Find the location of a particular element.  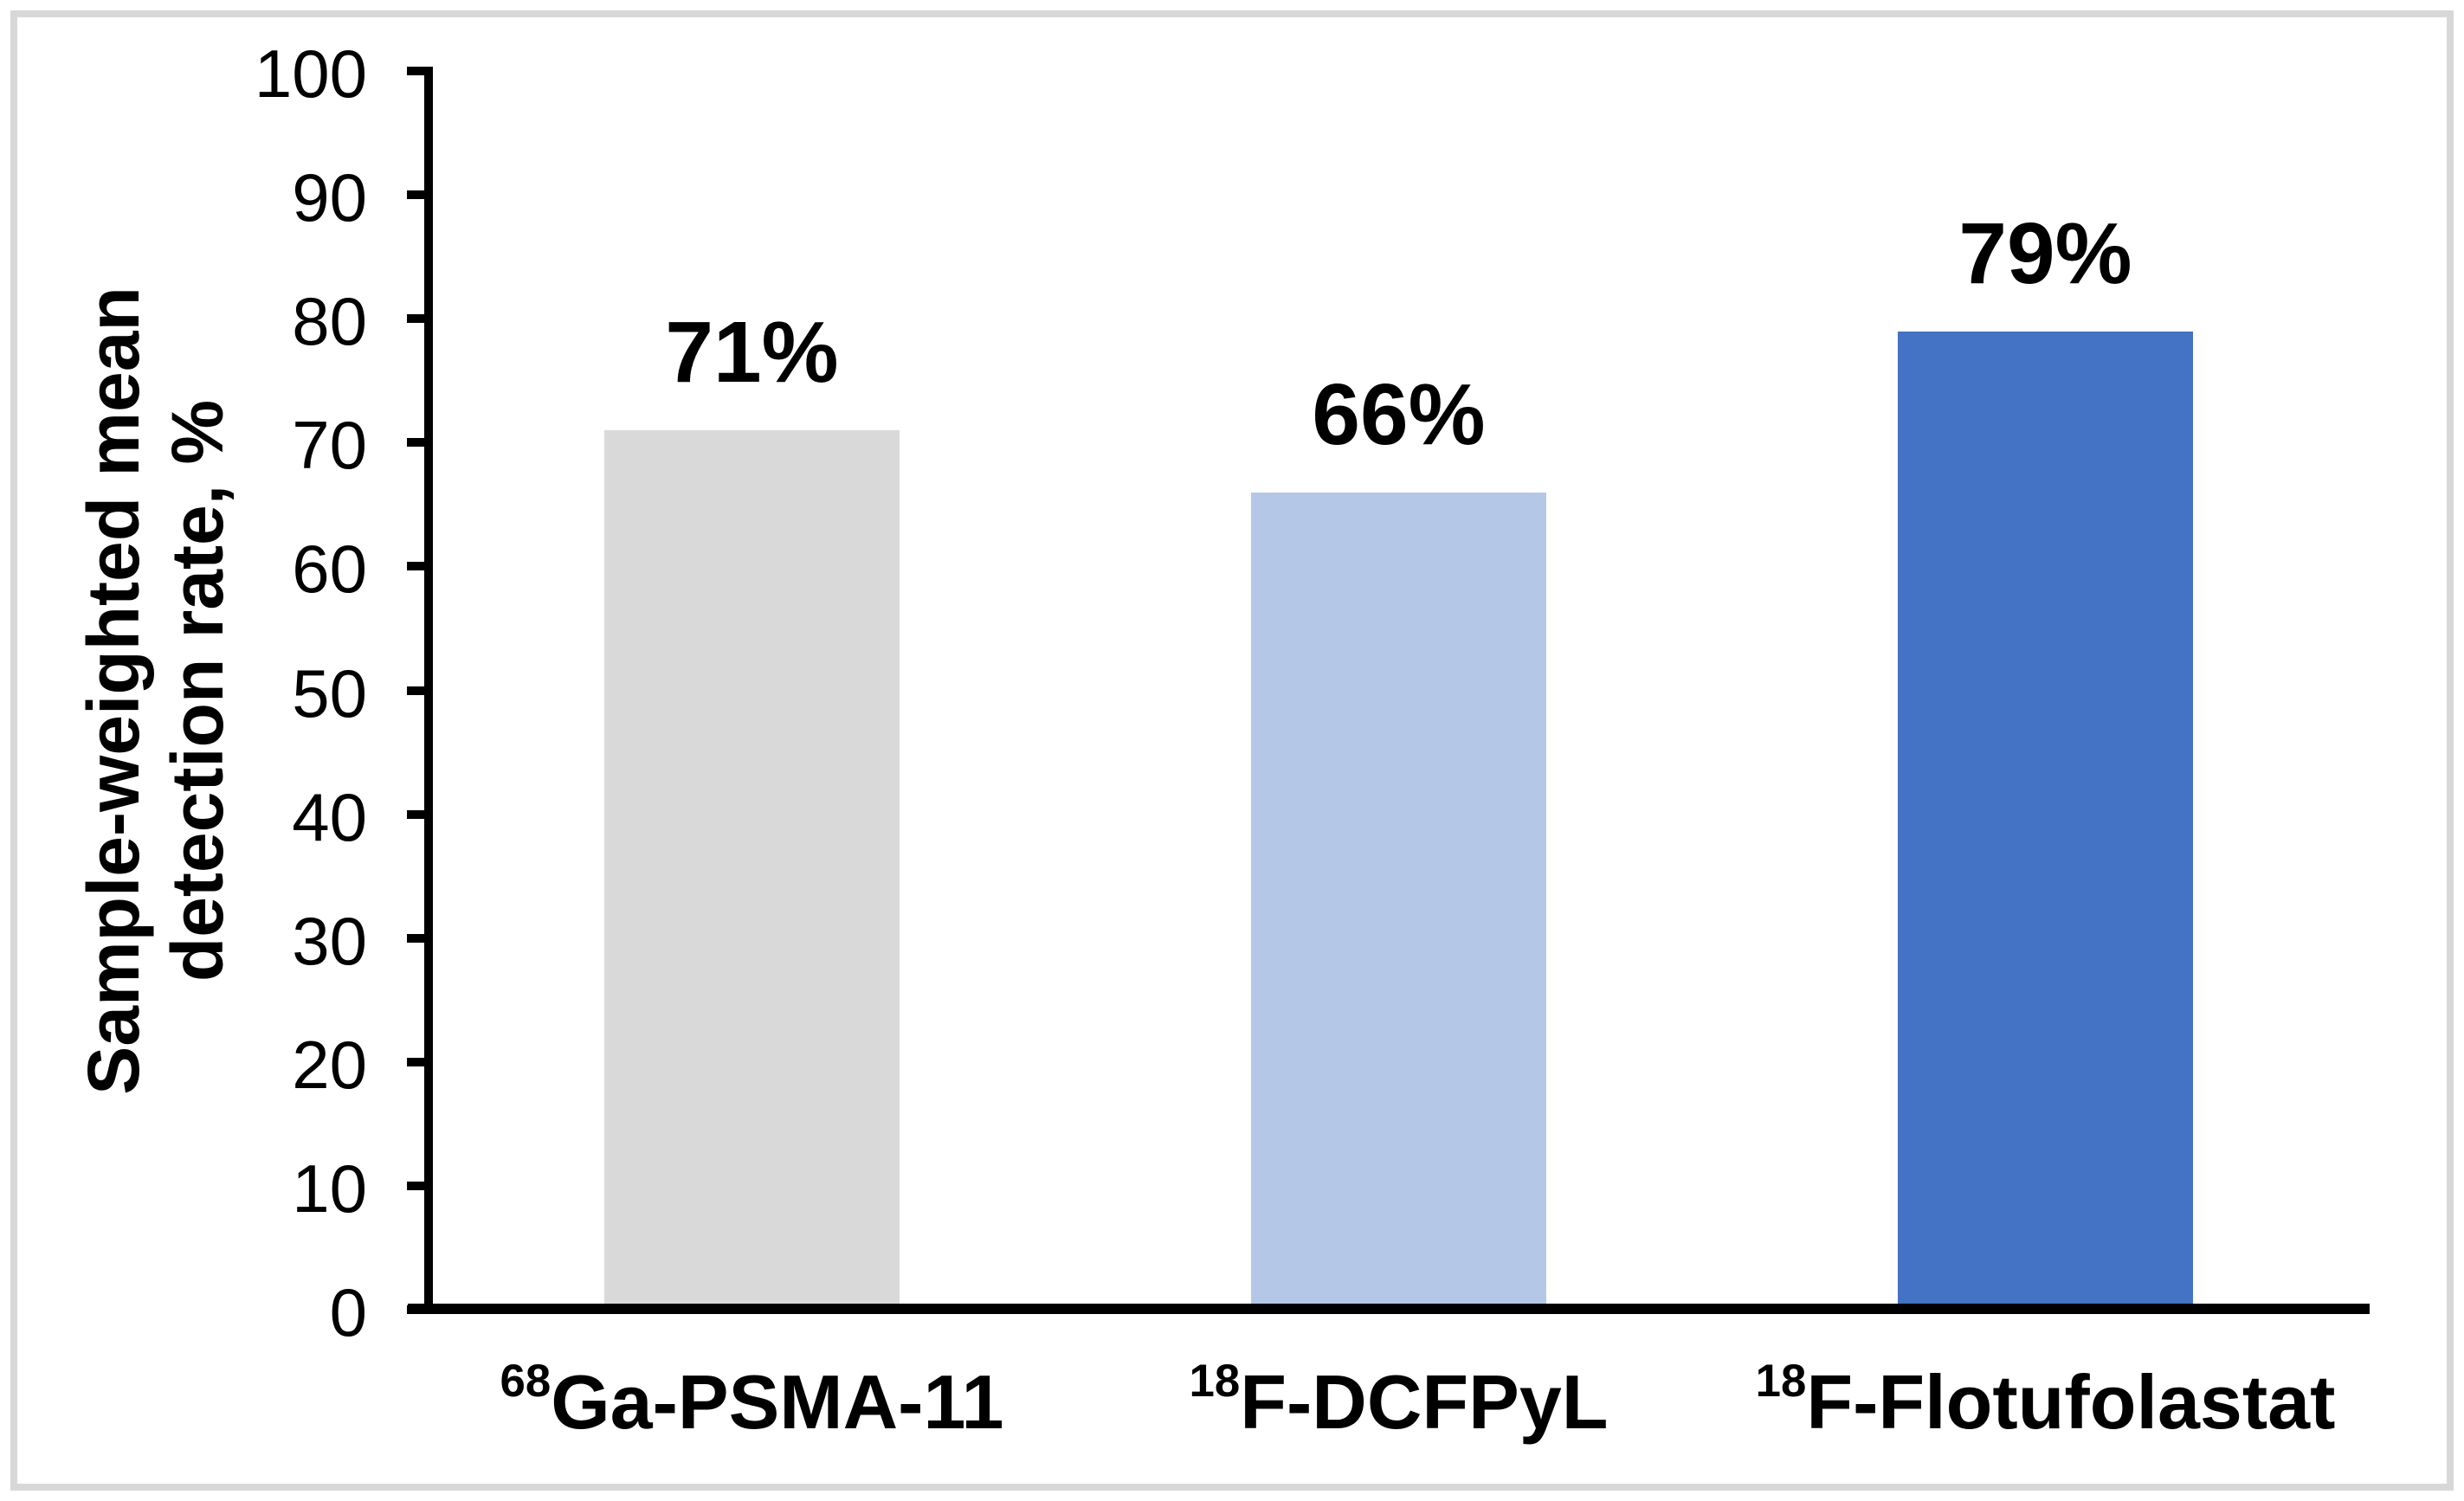

value-label-f-flotufolastat: 79% is located at coordinates (2045, 253).